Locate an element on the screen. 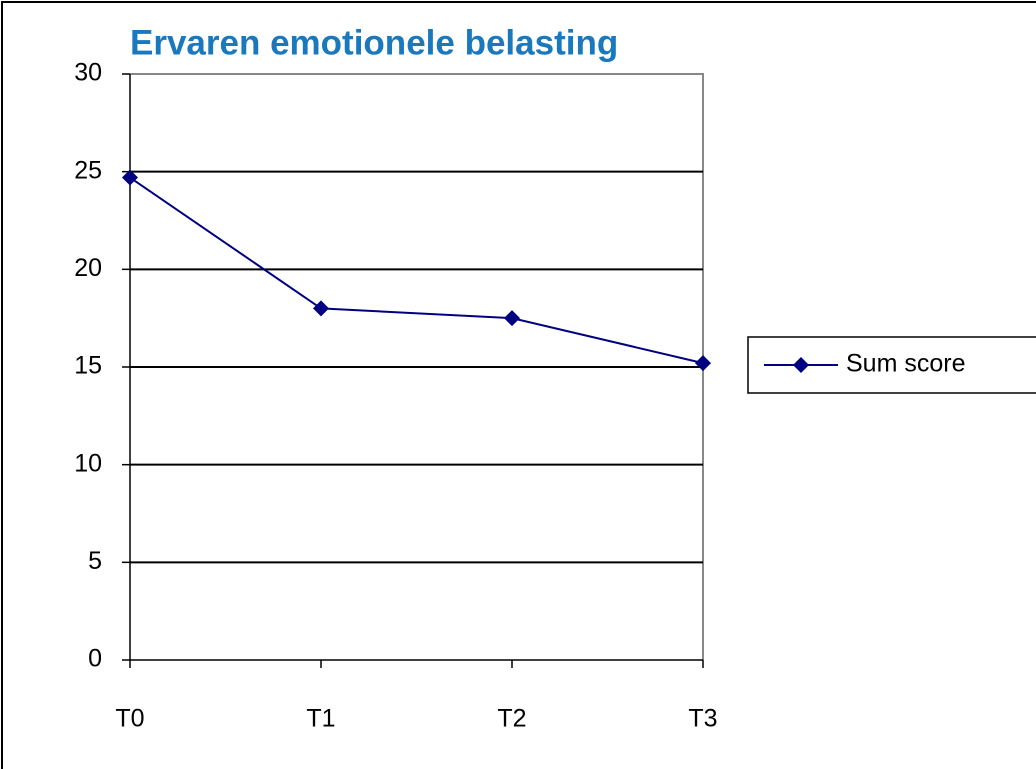 Image resolution: width=1036 pixels, height=769 pixels. x-tick-label: T1 is located at coordinates (320, 719).